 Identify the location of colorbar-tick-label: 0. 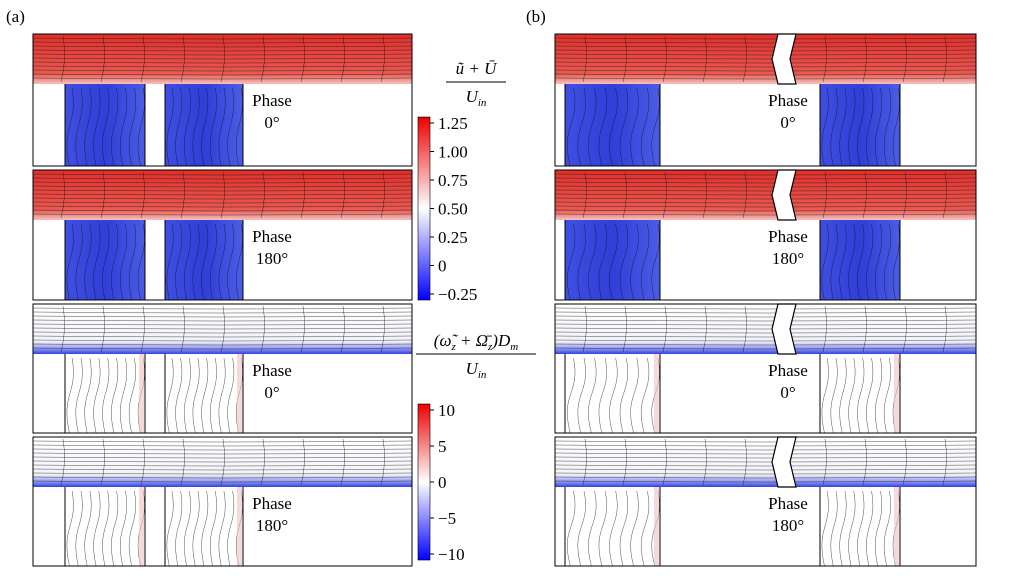
(442, 482).